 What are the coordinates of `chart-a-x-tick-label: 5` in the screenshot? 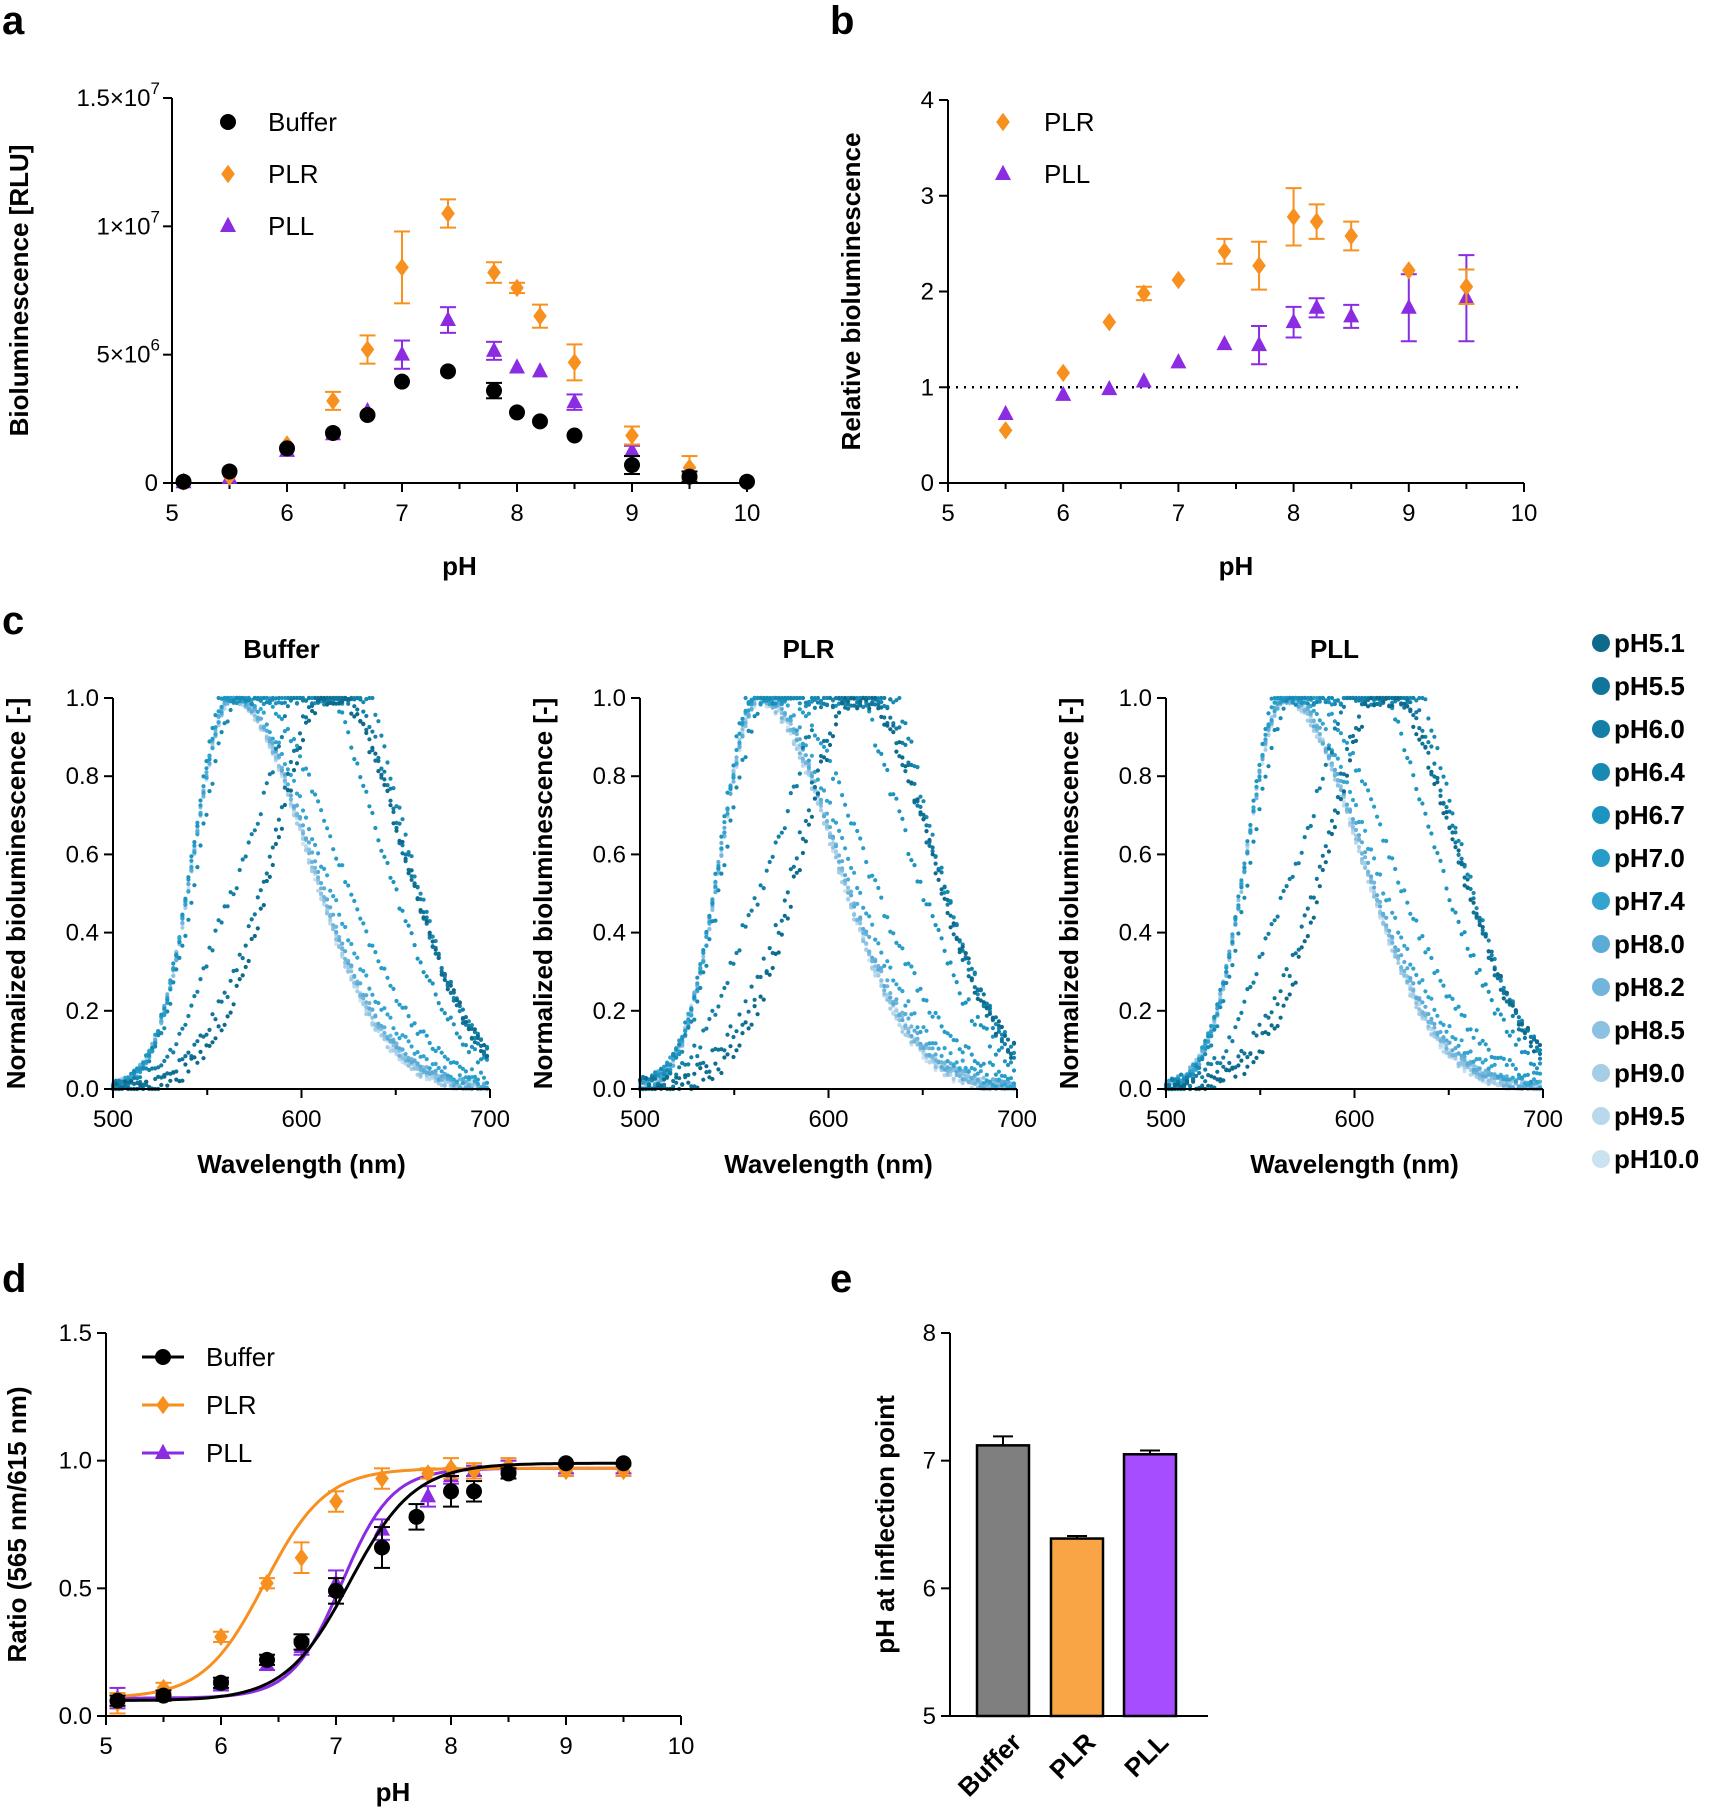 It's located at (171, 513).